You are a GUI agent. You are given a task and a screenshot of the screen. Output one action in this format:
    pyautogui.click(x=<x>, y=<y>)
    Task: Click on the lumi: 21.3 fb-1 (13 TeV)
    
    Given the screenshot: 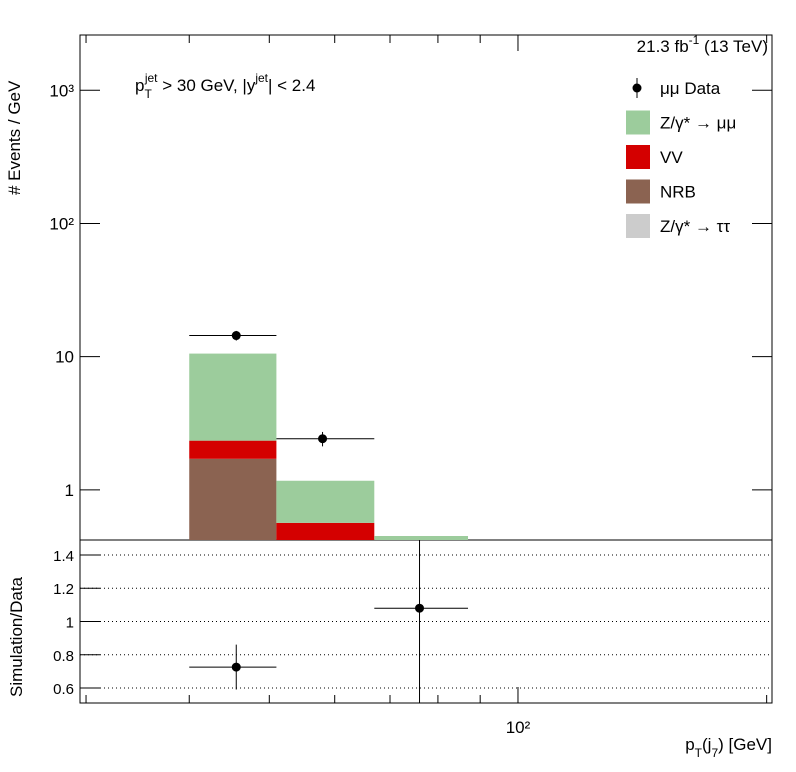 What is the action you would take?
    pyautogui.click(x=702, y=44)
    